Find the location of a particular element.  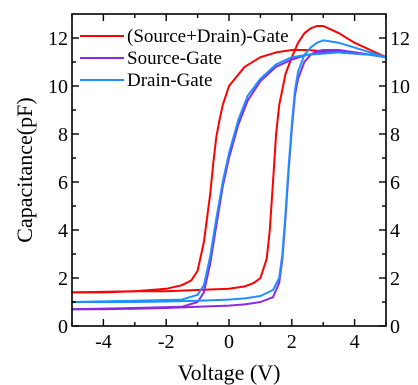

y-tick-label-left: 0 is located at coordinates (63, 327).